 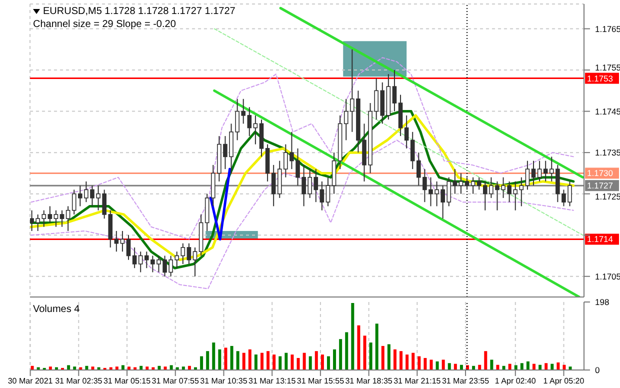 I want to click on x-tick-label: 31 Mar 05:15, so click(x=127, y=381).